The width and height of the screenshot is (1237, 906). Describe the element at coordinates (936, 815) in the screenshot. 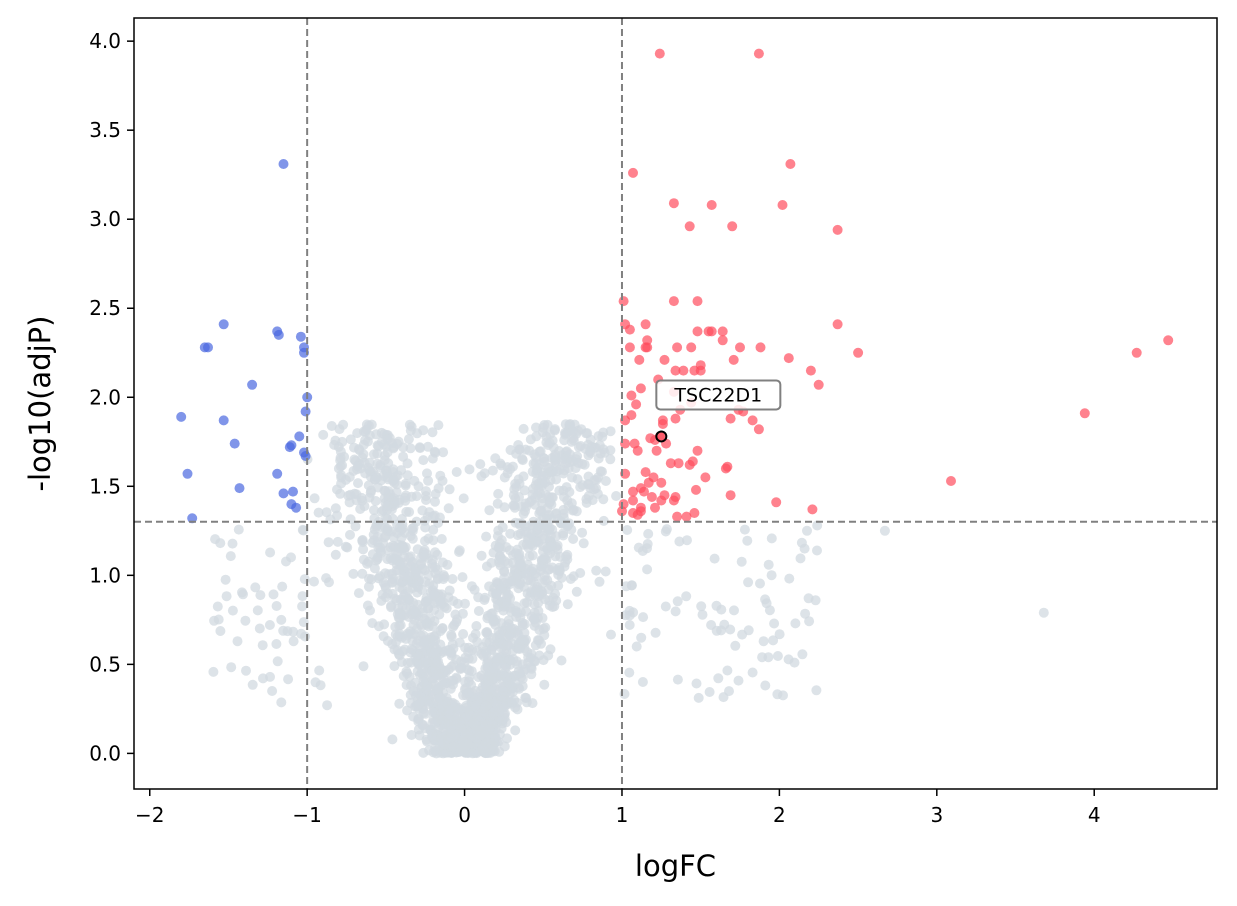

I see `x-tick-label: 3` at that location.